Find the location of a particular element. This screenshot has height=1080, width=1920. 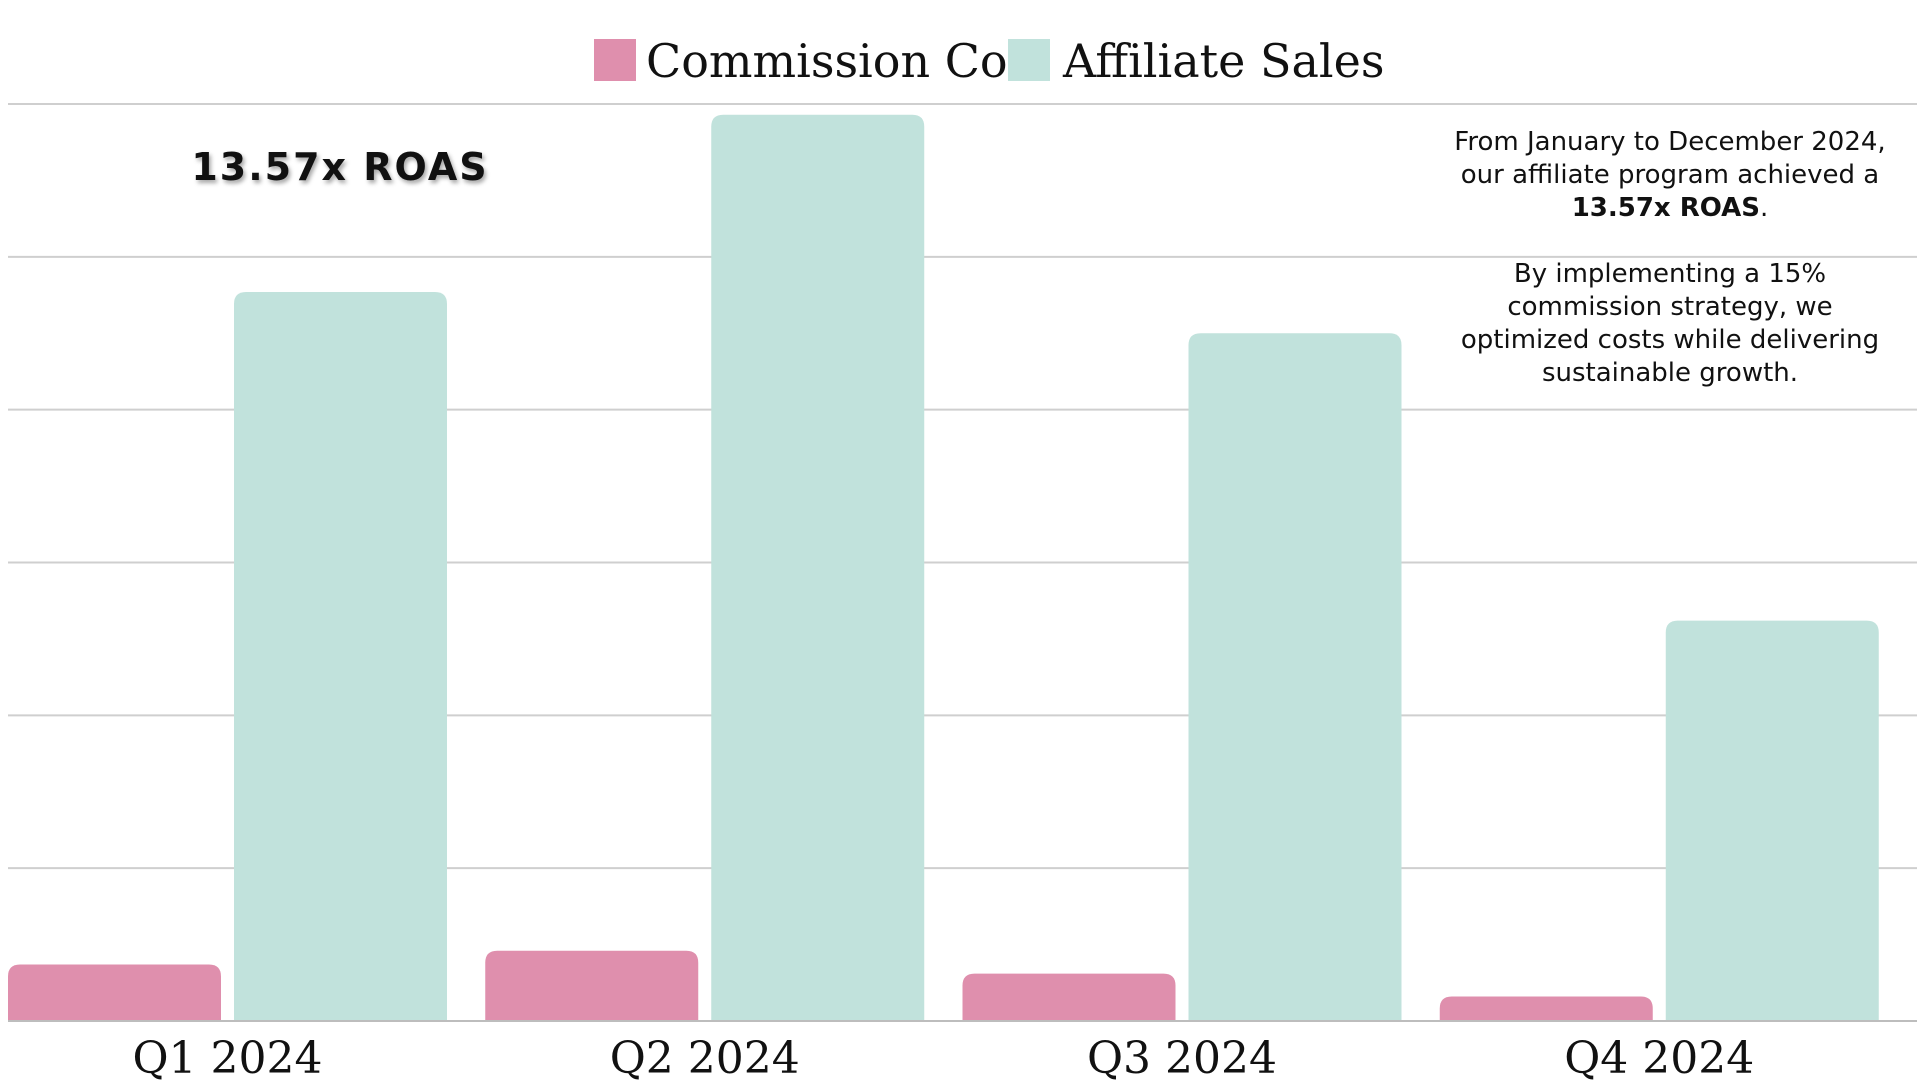

legend: Commission Cost Affiliate Sales is located at coordinates (989, 61).